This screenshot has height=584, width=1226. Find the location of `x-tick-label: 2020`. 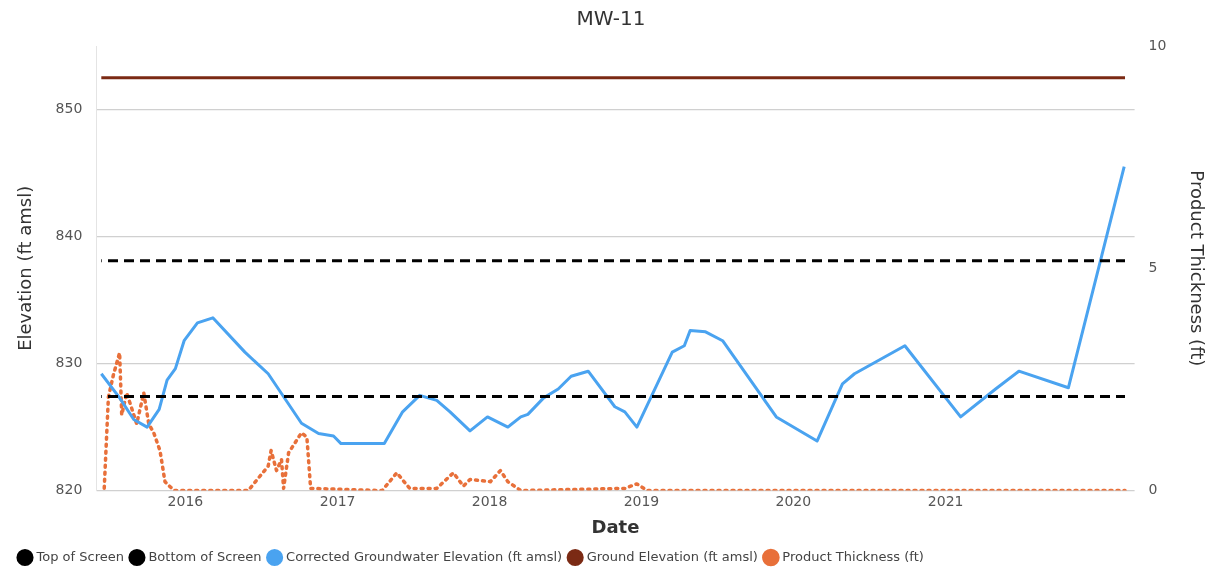

x-tick-label: 2020 is located at coordinates (793, 500).